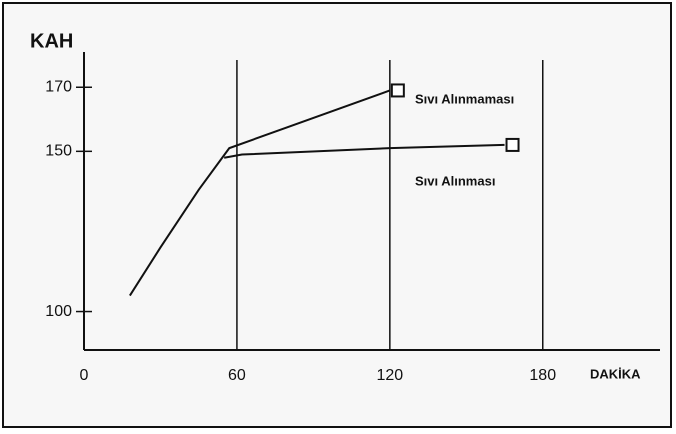 This screenshot has height=434, width=676. Describe the element at coordinates (364, 151) in the screenshot. I see `line` at that location.